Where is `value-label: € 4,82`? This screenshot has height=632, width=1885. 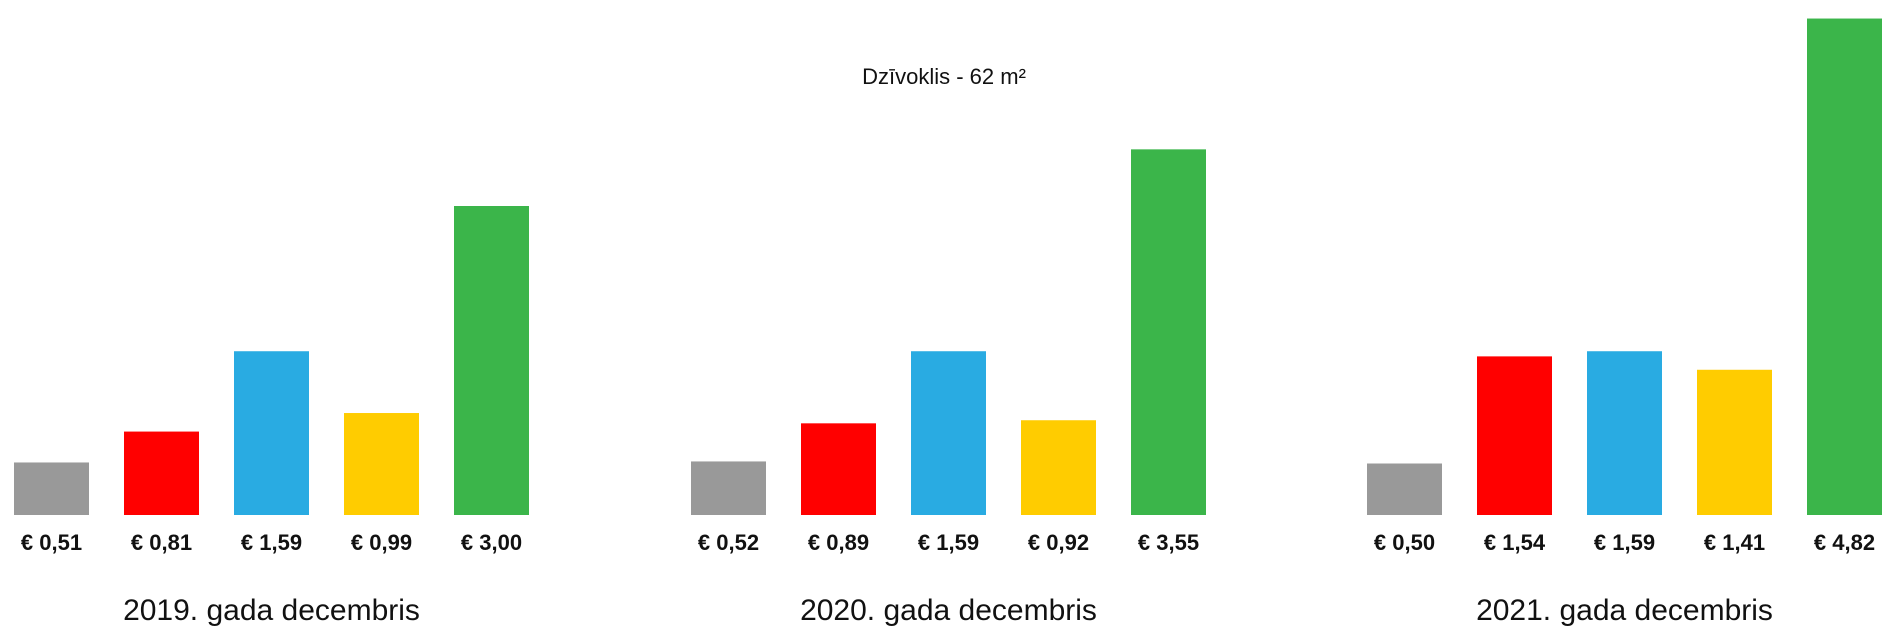 value-label: € 4,82 is located at coordinates (1844, 542).